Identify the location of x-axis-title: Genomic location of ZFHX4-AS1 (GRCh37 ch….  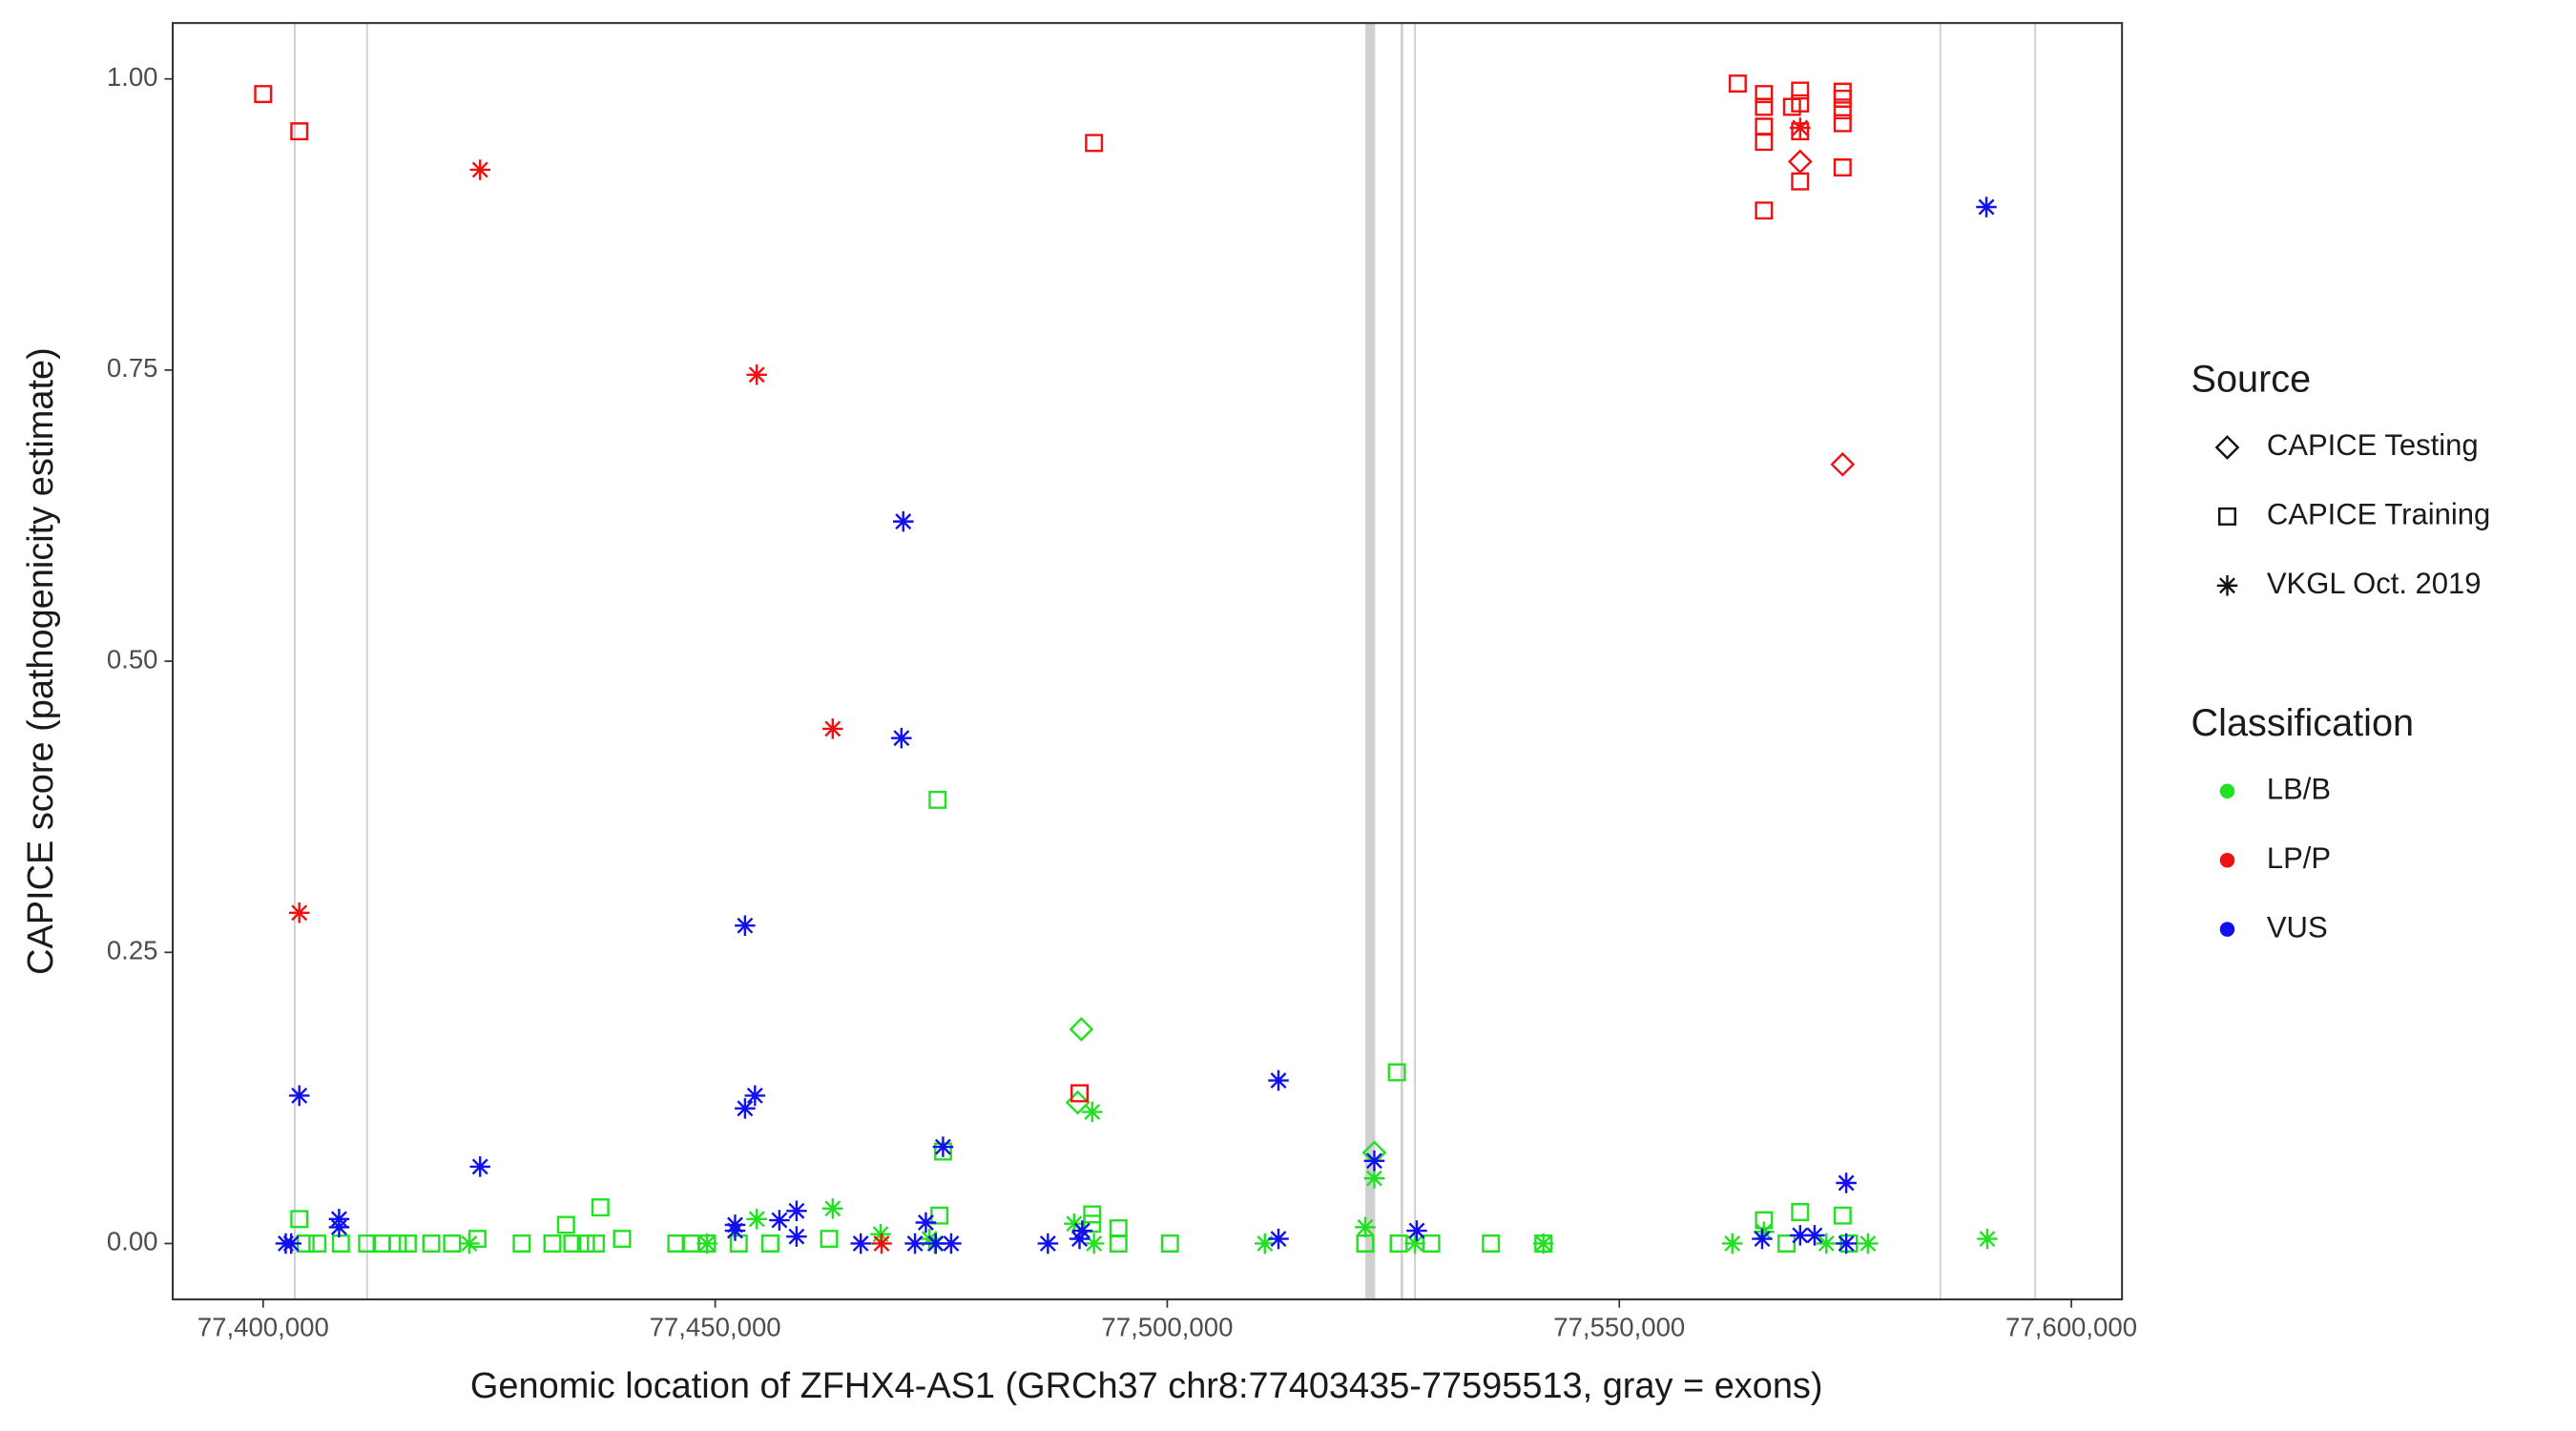
(1146, 1386).